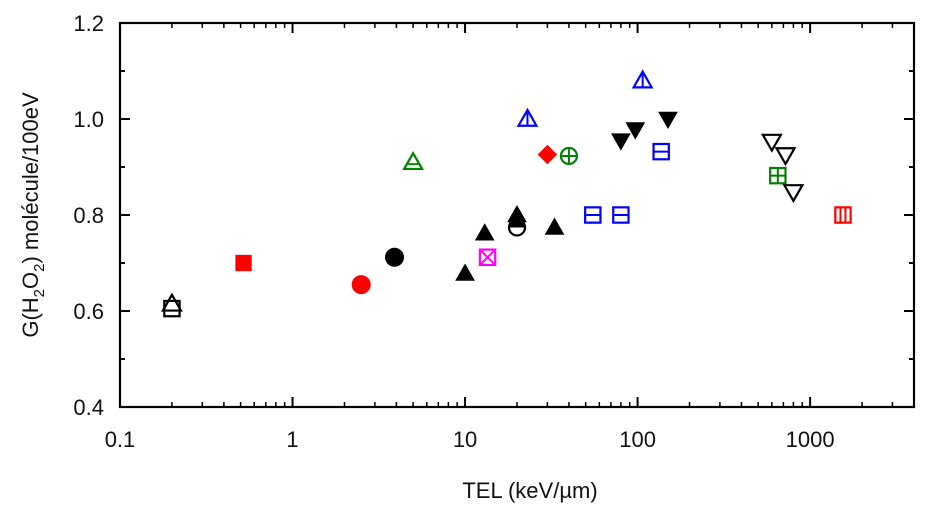 The height and width of the screenshot is (505, 934). Describe the element at coordinates (243, 263) in the screenshot. I see `data-point-square` at that location.